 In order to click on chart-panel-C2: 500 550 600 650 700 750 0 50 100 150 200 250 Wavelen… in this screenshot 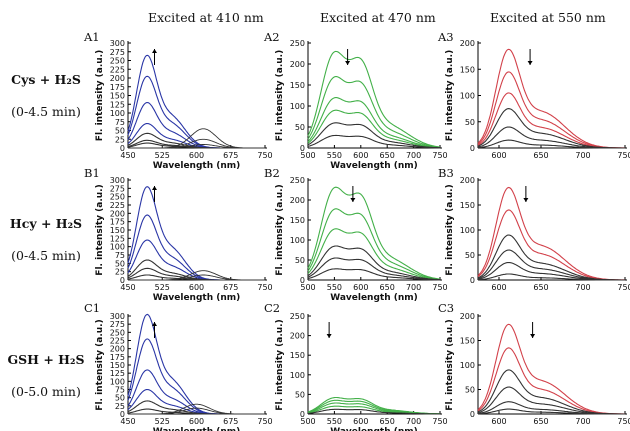, I will do `click(361, 371)`.